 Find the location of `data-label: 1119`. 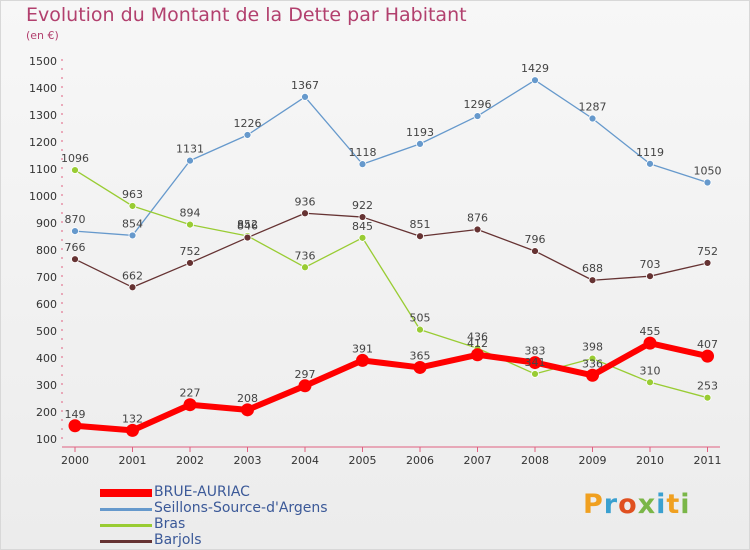

data-label: 1119 is located at coordinates (650, 152).